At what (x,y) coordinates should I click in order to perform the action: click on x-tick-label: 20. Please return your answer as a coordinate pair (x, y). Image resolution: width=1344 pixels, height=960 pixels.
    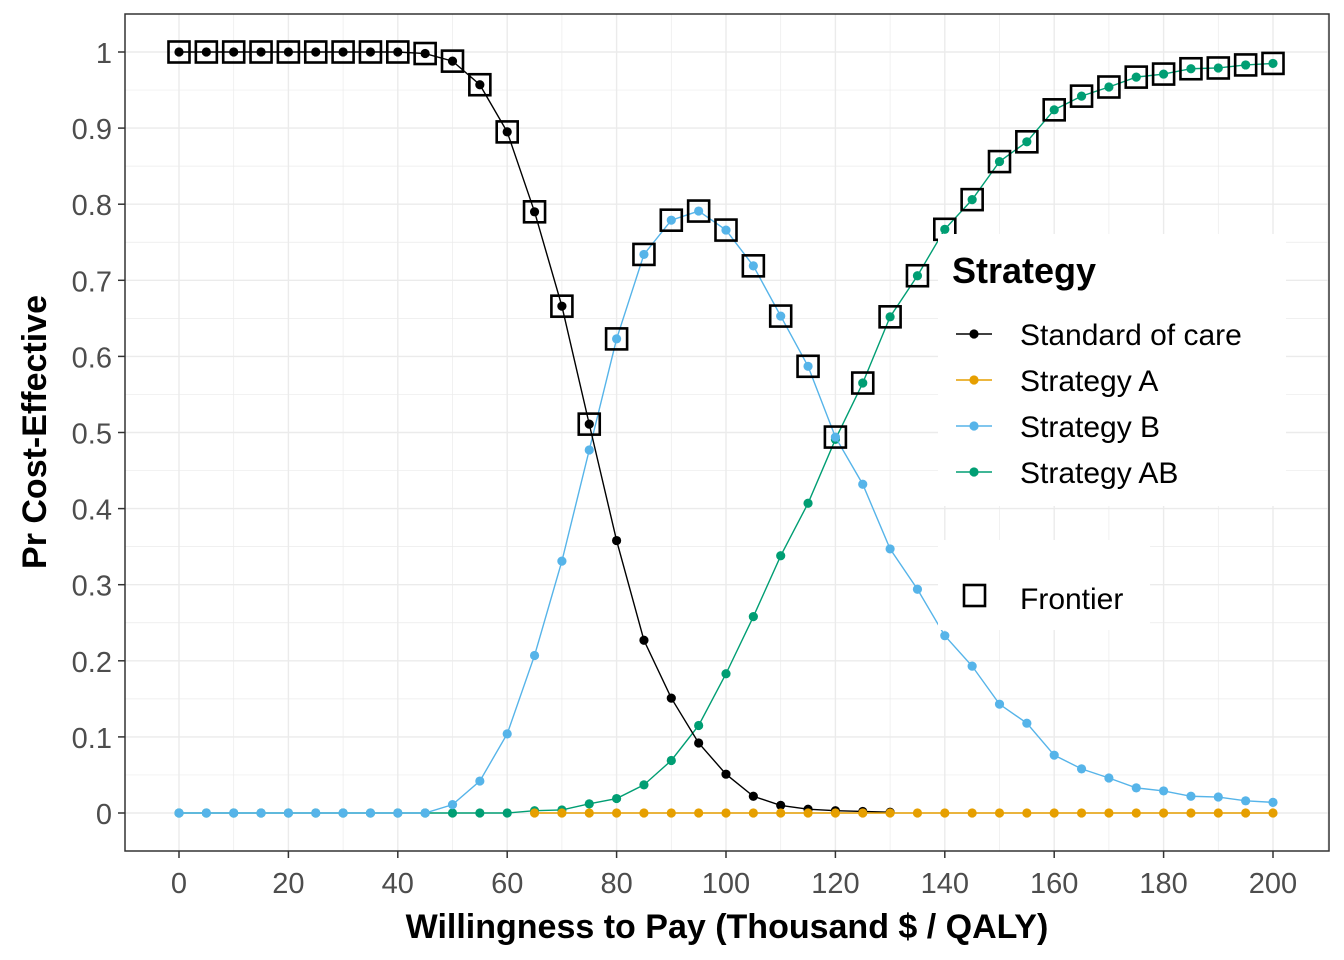
    Looking at the image, I should click on (288, 884).